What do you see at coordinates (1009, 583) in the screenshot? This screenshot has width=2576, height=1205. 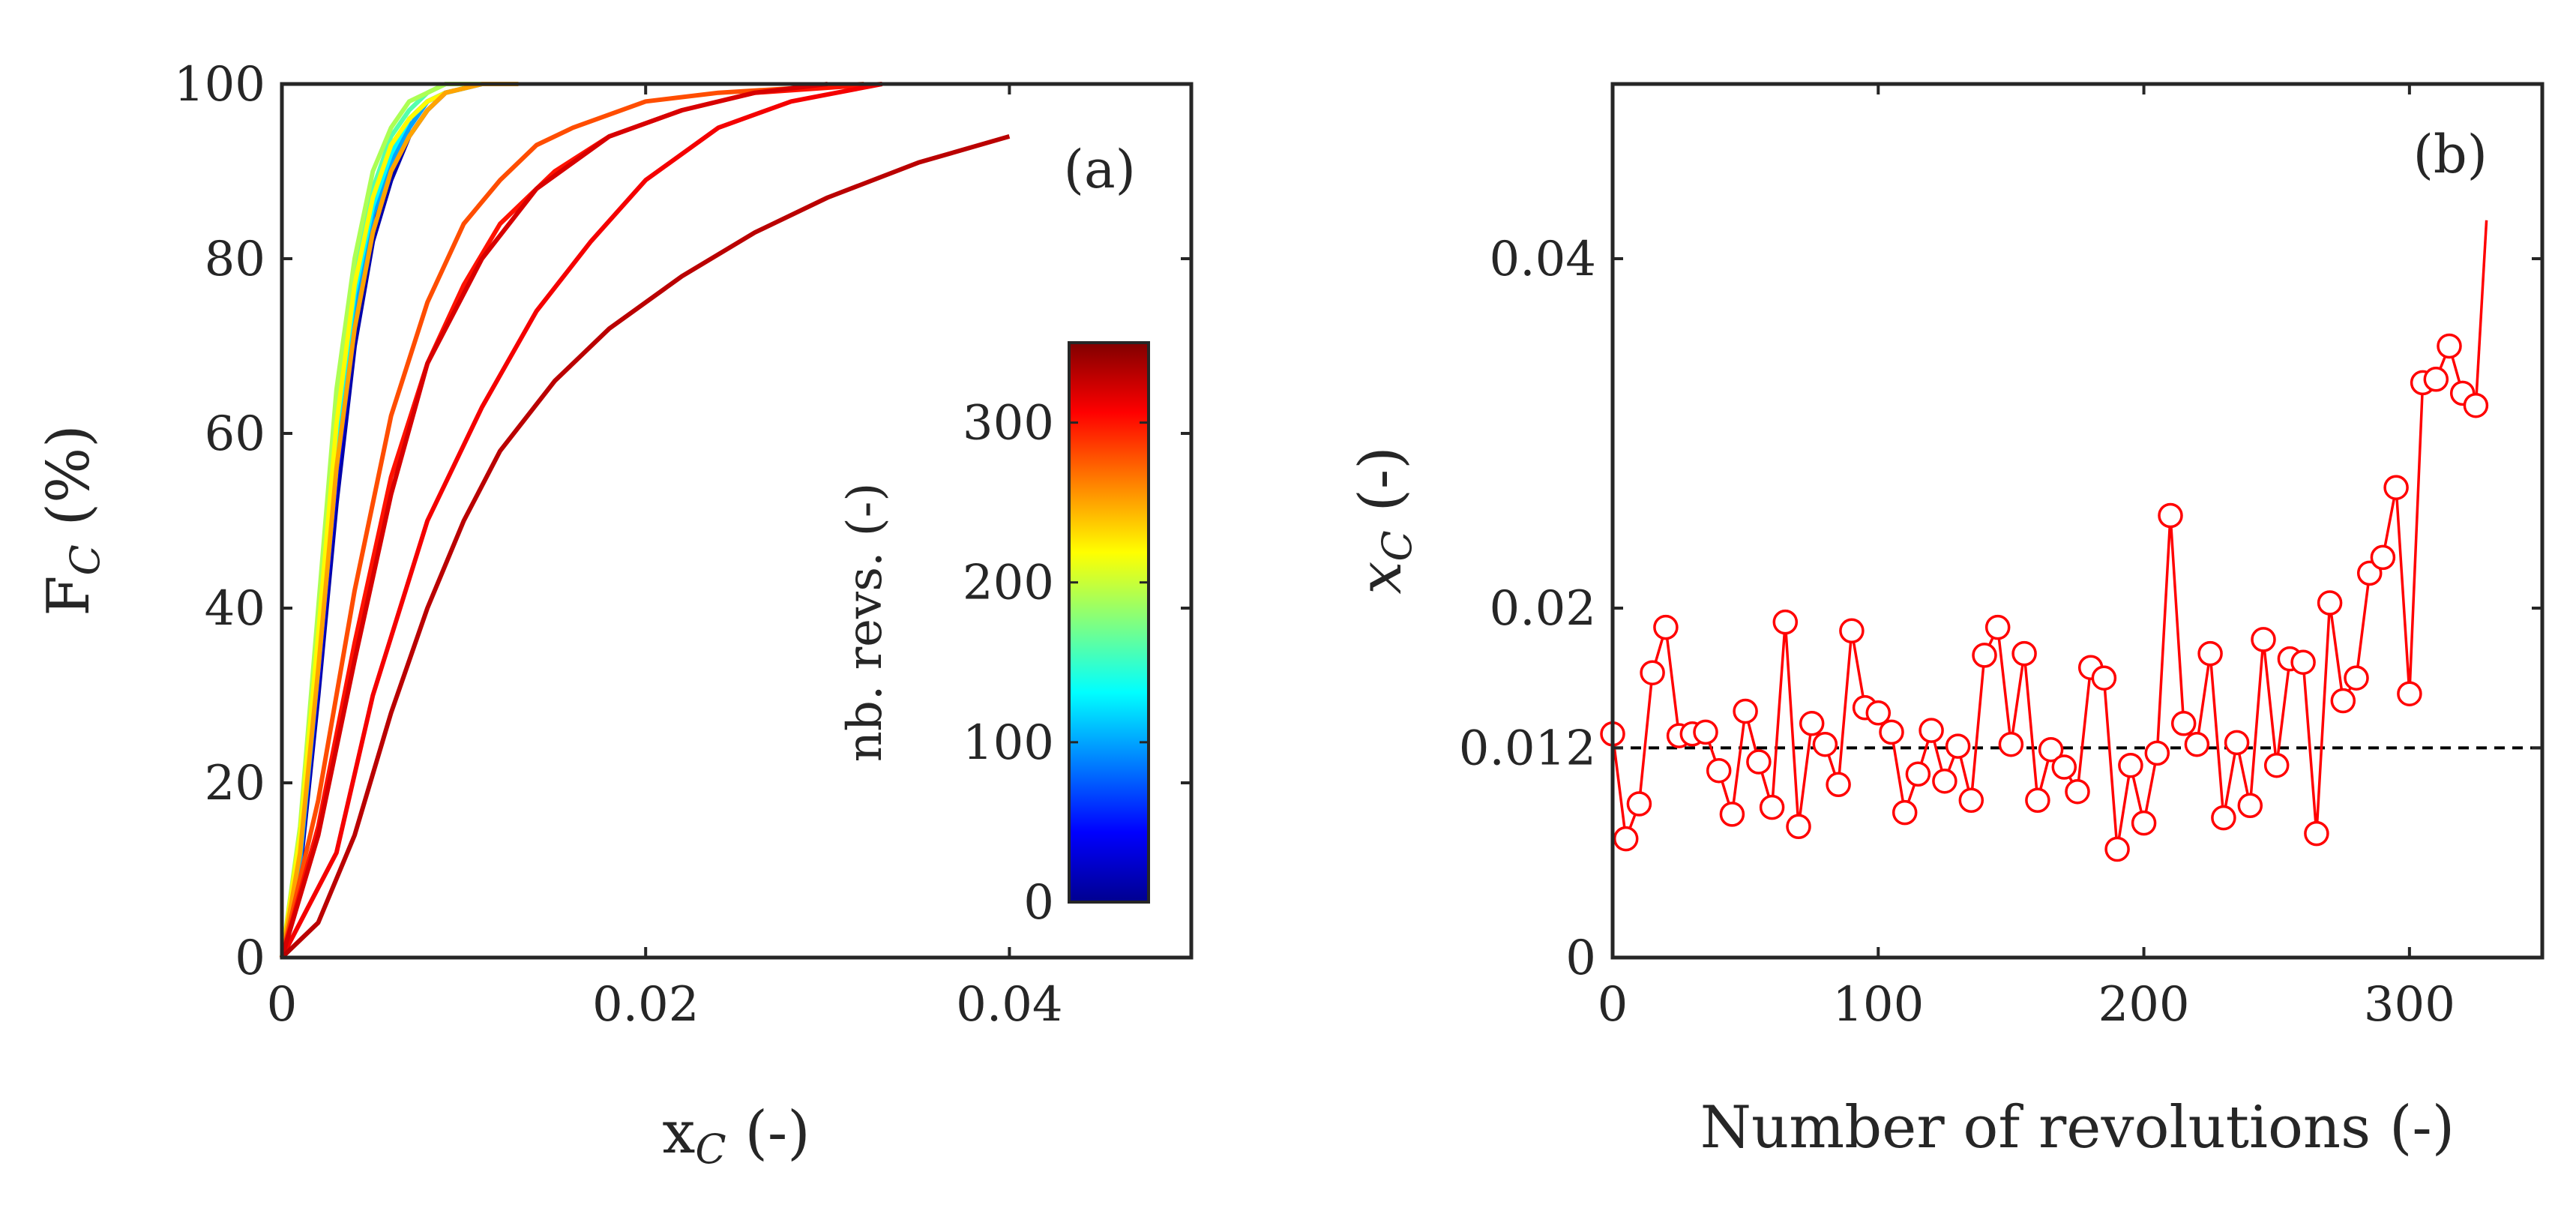 I see `colorbar-tick-label: 200` at bounding box center [1009, 583].